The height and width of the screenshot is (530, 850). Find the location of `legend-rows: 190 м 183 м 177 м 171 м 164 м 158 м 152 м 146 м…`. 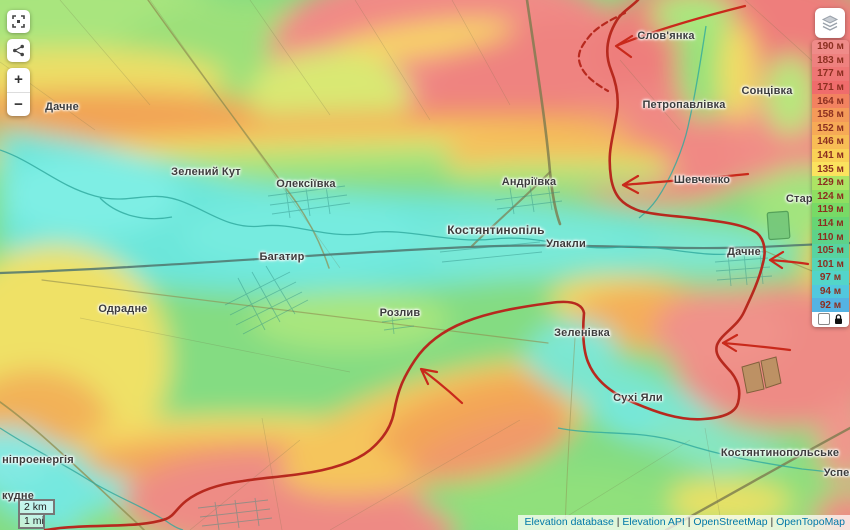

legend-rows: 190 м 183 м 177 м 171 м 164 м 158 м 152 м 146 м… is located at coordinates (830, 176).